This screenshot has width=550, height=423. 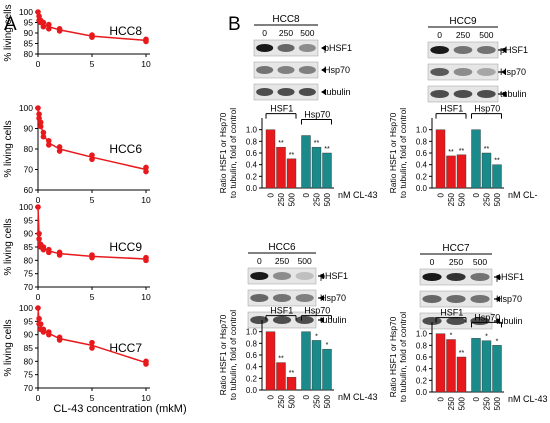 I want to click on bar-y-tick-label: 0.0, so click(x=252, y=188).